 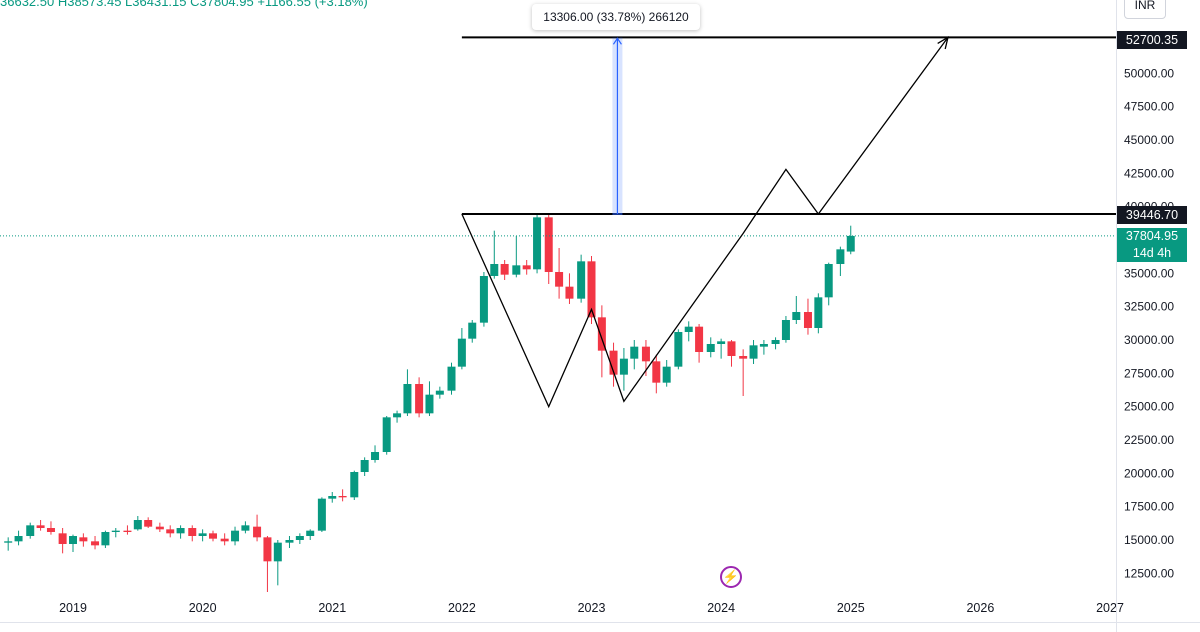 What do you see at coordinates (851, 608) in the screenshot?
I see `time-tick-label: 2025` at bounding box center [851, 608].